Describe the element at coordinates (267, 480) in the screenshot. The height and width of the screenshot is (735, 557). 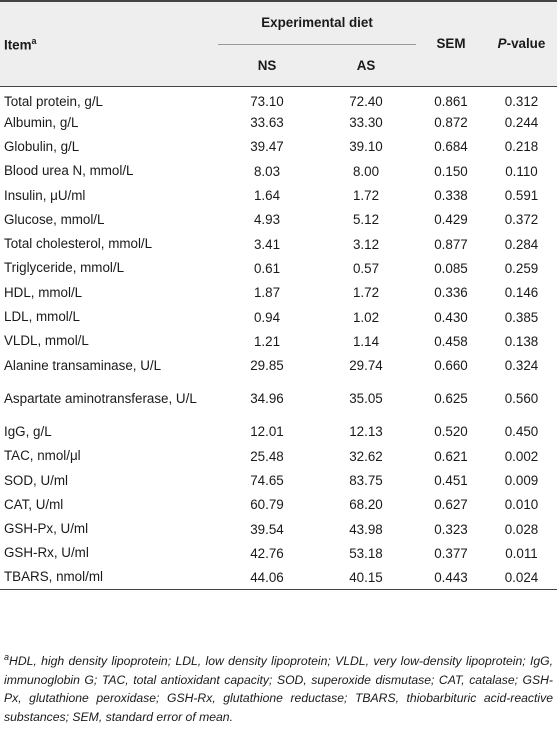
I see `cell-ns: 74.65` at that location.